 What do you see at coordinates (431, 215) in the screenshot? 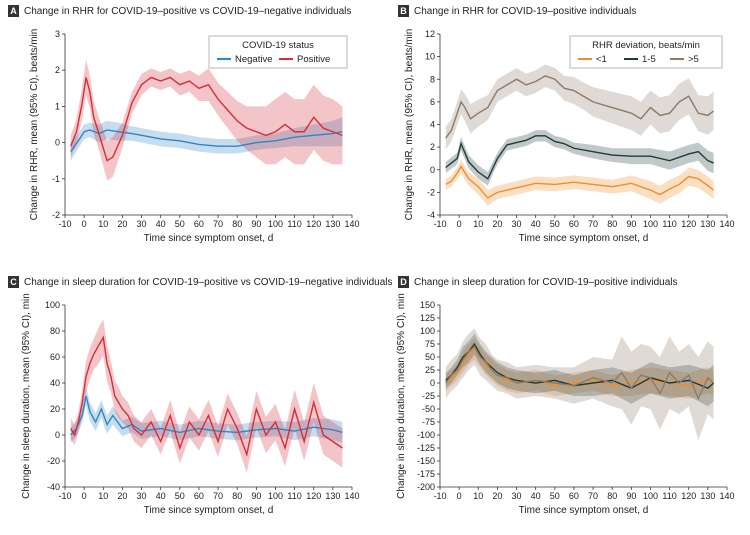
I see `y-tick-label: -4` at bounding box center [431, 215].